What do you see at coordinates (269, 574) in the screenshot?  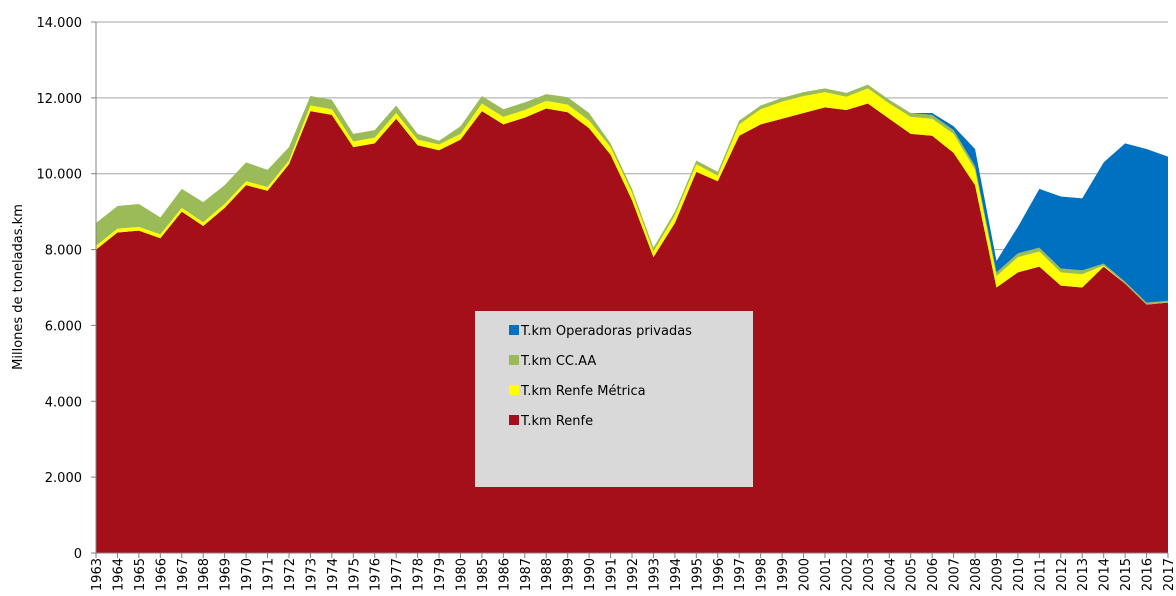 I see `x-tick-label: 1971` at bounding box center [269, 574].